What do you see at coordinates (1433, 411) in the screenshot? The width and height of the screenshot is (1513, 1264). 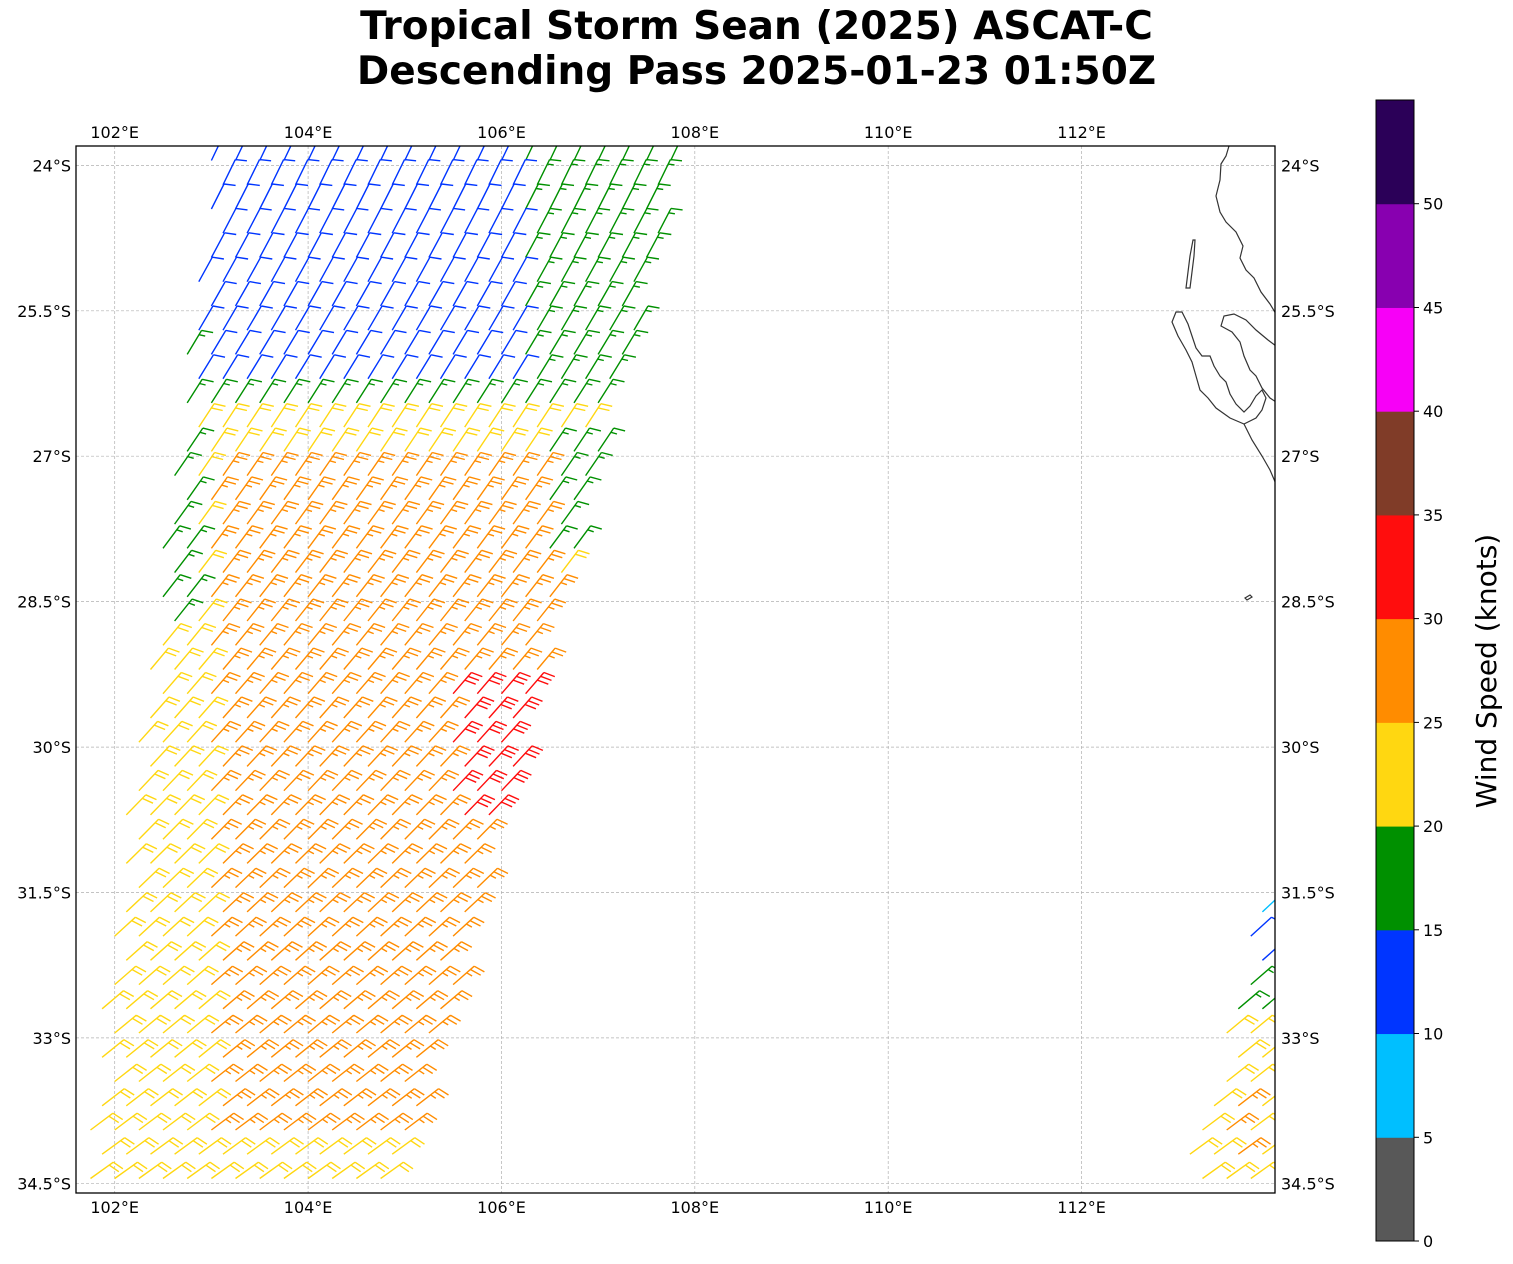 I see `colorbar-tick-label: 40` at bounding box center [1433, 411].